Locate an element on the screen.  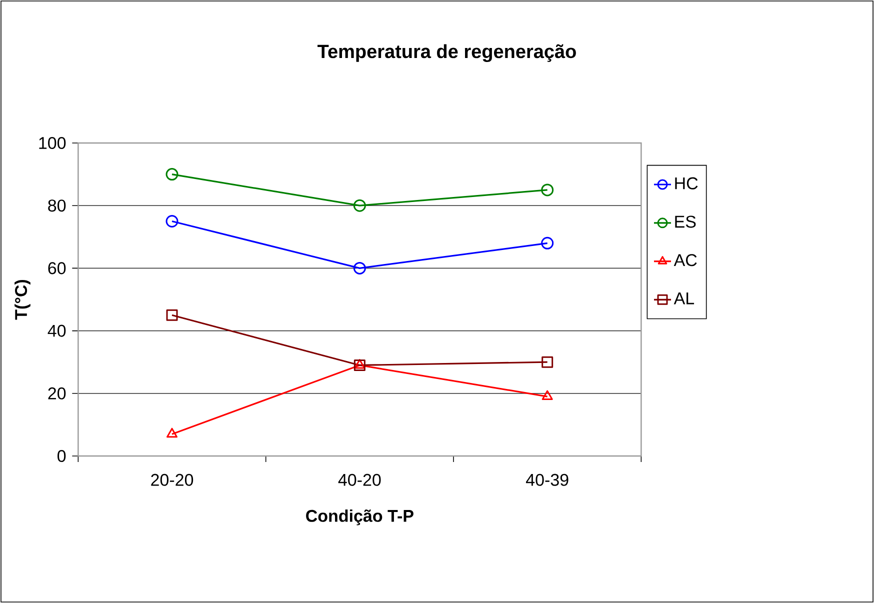
x-tick-label: 40-39 is located at coordinates (547, 480).